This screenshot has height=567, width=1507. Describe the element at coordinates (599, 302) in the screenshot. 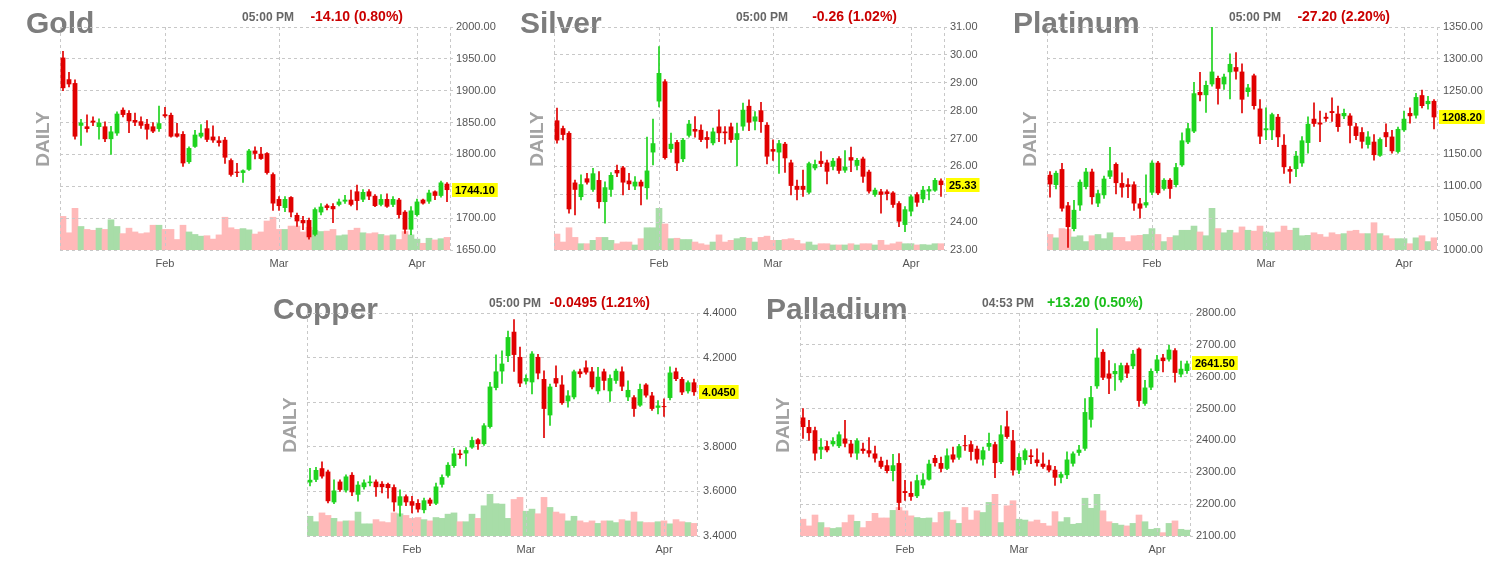

I see `text: -0.0495 (1.21%)` at that location.